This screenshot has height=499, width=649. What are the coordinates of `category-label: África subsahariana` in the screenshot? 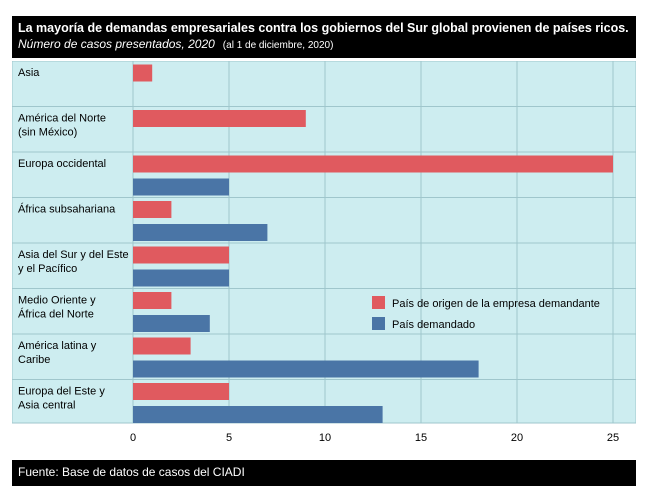 It's located at (67, 209).